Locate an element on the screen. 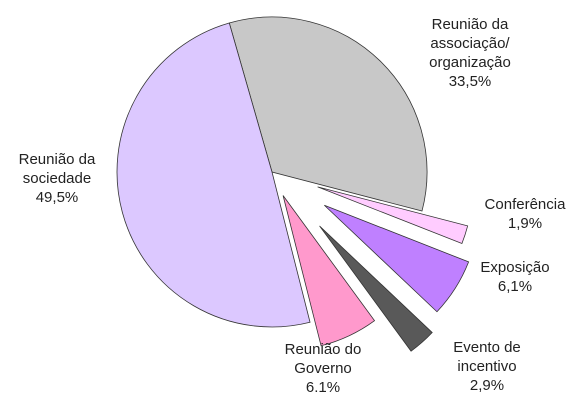 This screenshot has height=410, width=576. slice-label: Conferência is located at coordinates (525, 204).